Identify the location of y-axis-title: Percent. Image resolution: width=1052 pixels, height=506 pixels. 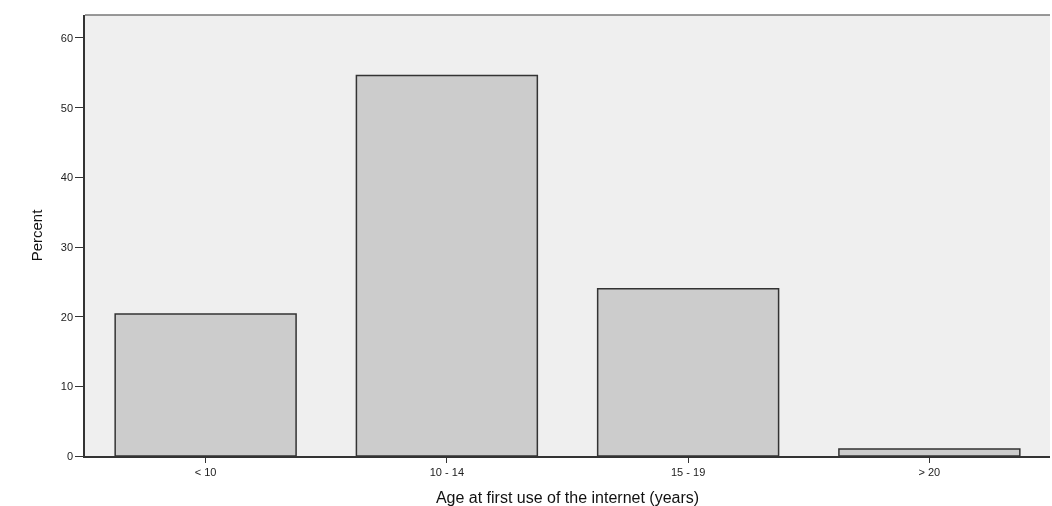
(36, 235).